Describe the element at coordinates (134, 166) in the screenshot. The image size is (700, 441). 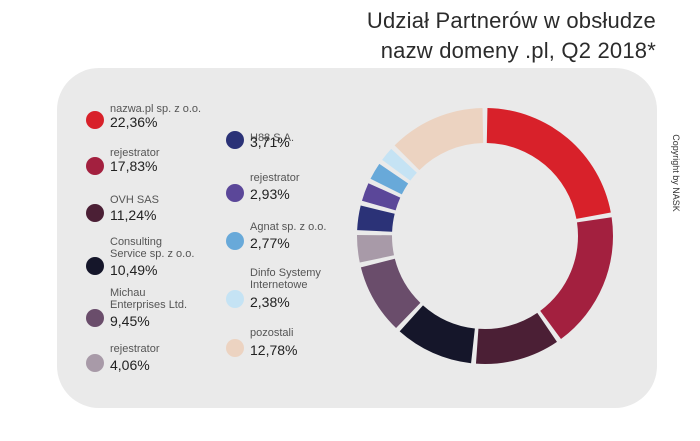
I see `legend-value: 17,83%` at that location.